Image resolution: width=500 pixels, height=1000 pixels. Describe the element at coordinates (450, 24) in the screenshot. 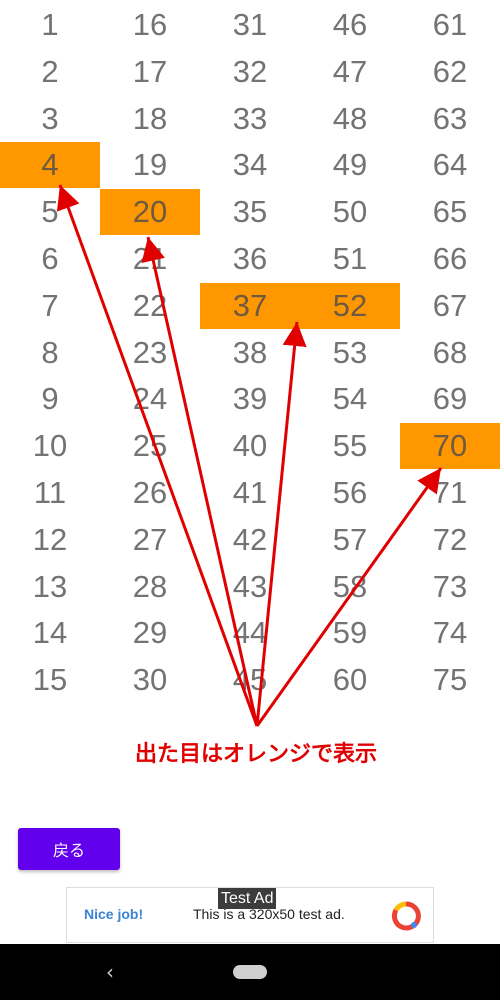

I see `number-cell: 61` at that location.